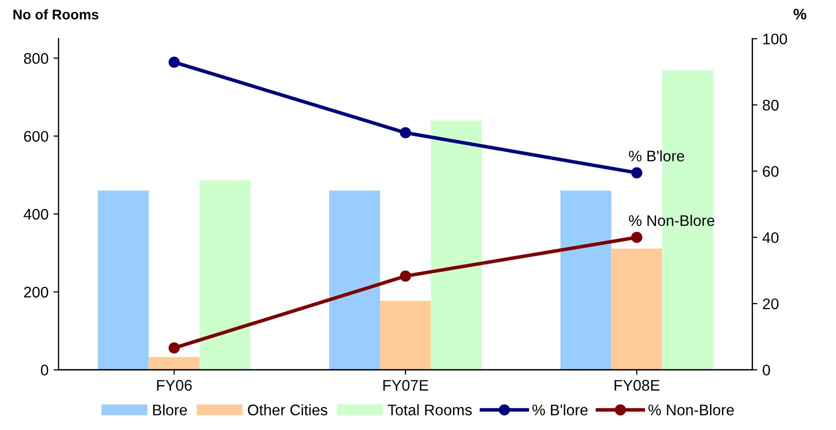 This screenshot has height=430, width=836. What do you see at coordinates (691, 410) in the screenshot?
I see `legend-label: % Non-Blore` at bounding box center [691, 410].